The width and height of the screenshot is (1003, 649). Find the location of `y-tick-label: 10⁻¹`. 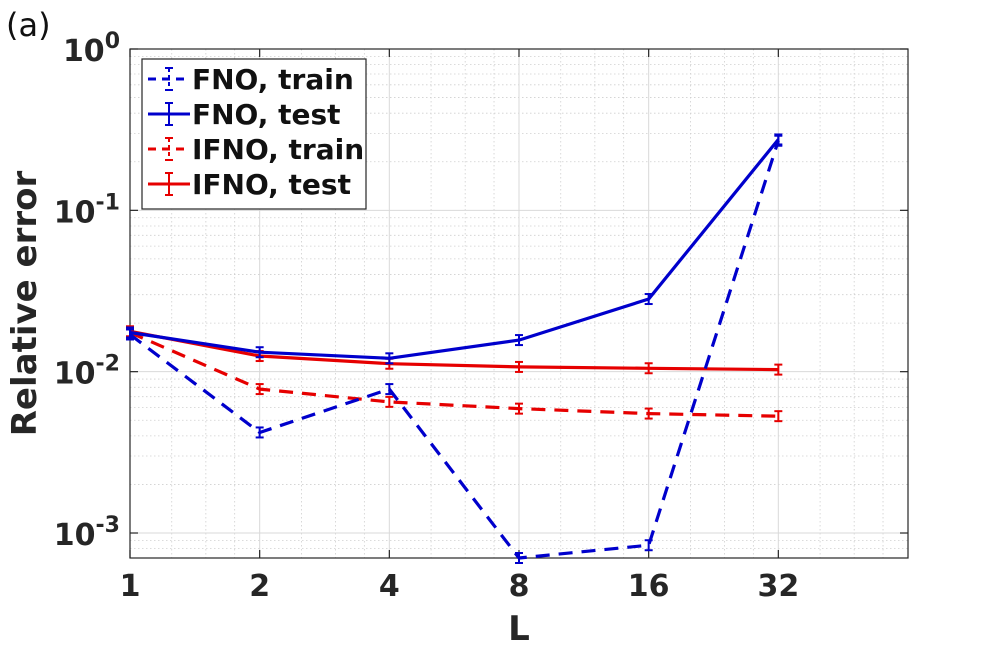

y-tick-label: 10⁻¹ is located at coordinates (87, 210).